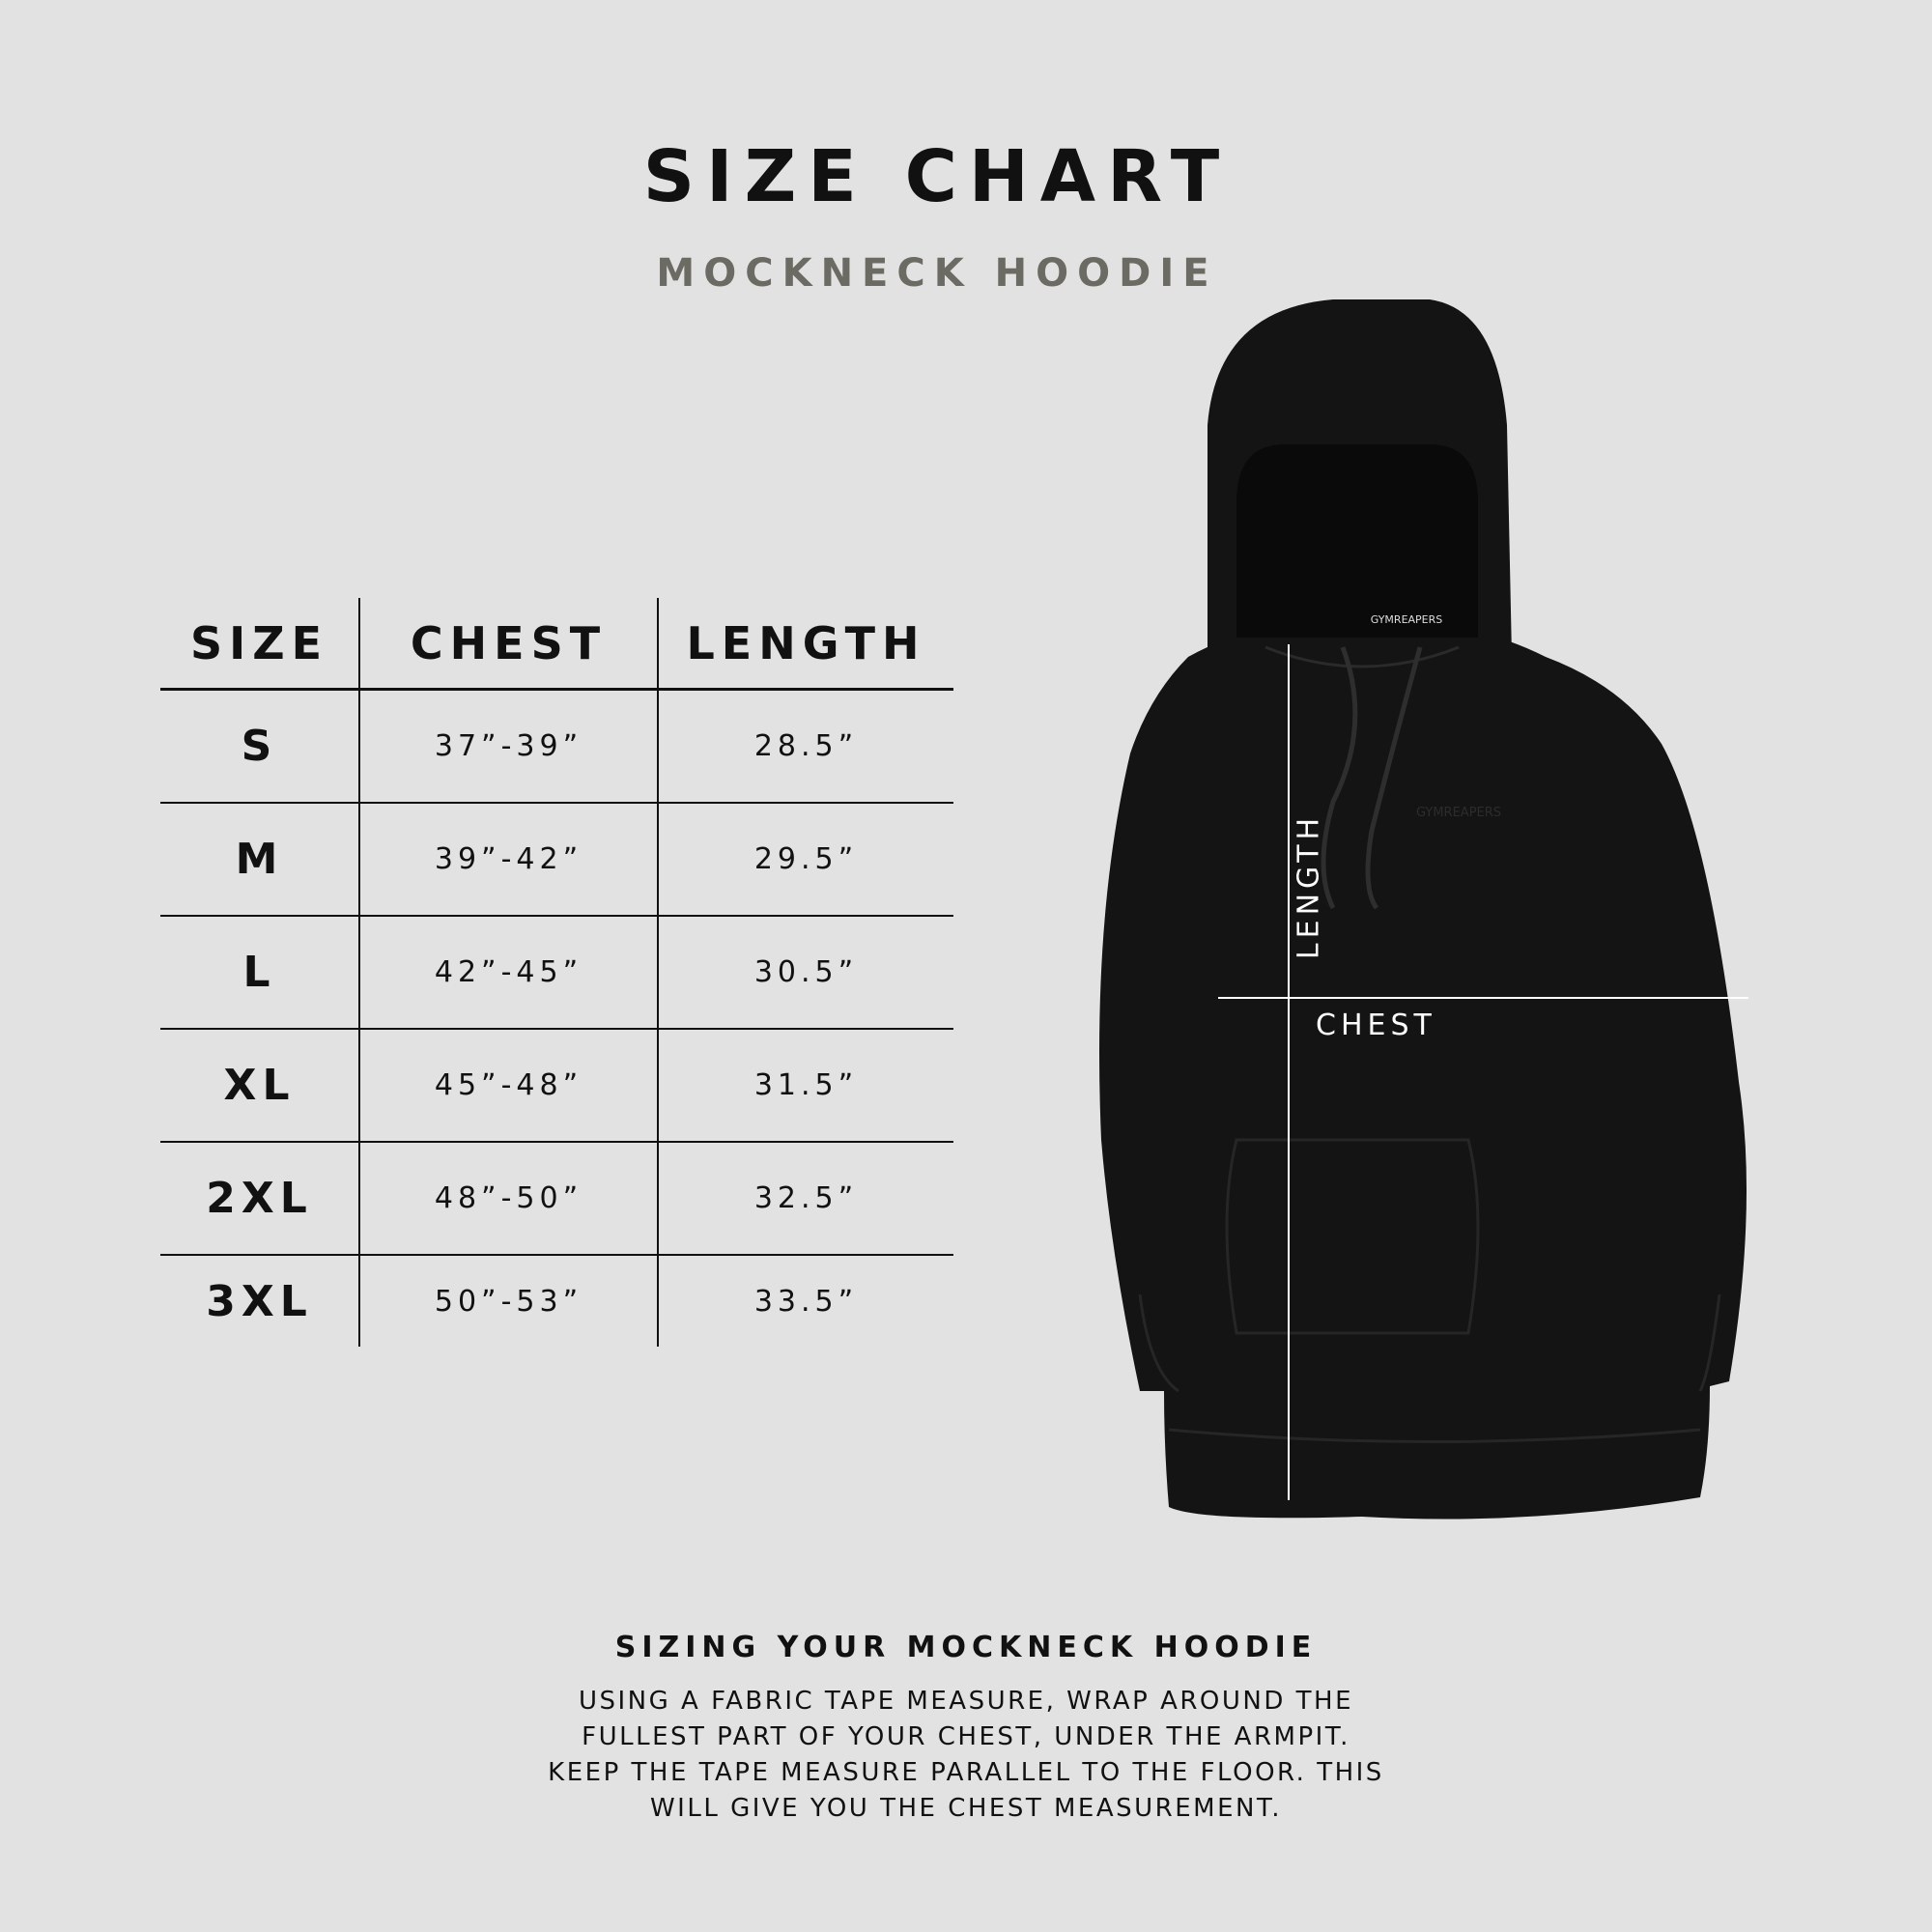  What do you see at coordinates (805, 860) in the screenshot?
I see `length-cell: 29.5”` at bounding box center [805, 860].